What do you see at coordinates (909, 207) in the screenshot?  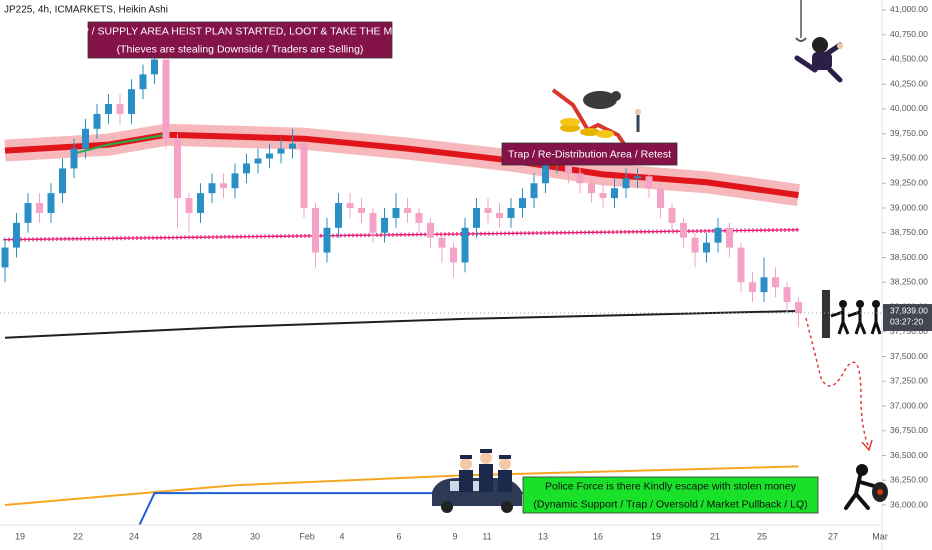 I see `y-tick-label: 39,000.00` at bounding box center [909, 207].